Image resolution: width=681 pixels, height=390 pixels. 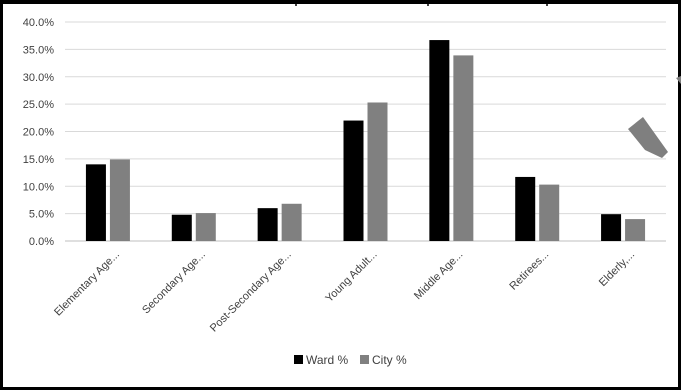 I want to click on y-tick-label: 10.0%, so click(x=38, y=187).